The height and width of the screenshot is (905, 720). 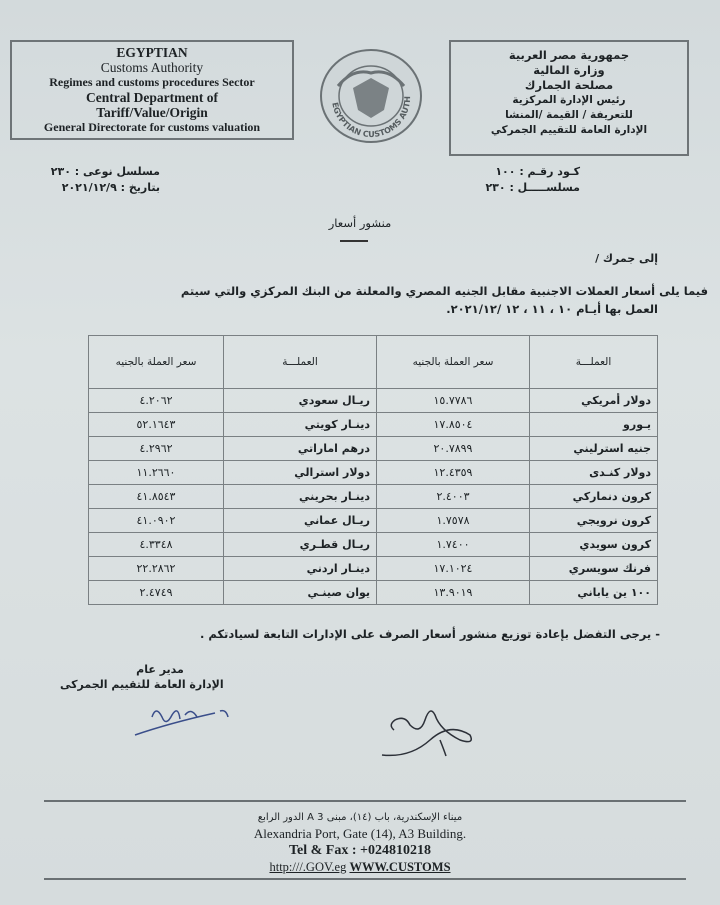 I want to click on header-line: Tariff/Value/Origin, so click(x=152, y=112).